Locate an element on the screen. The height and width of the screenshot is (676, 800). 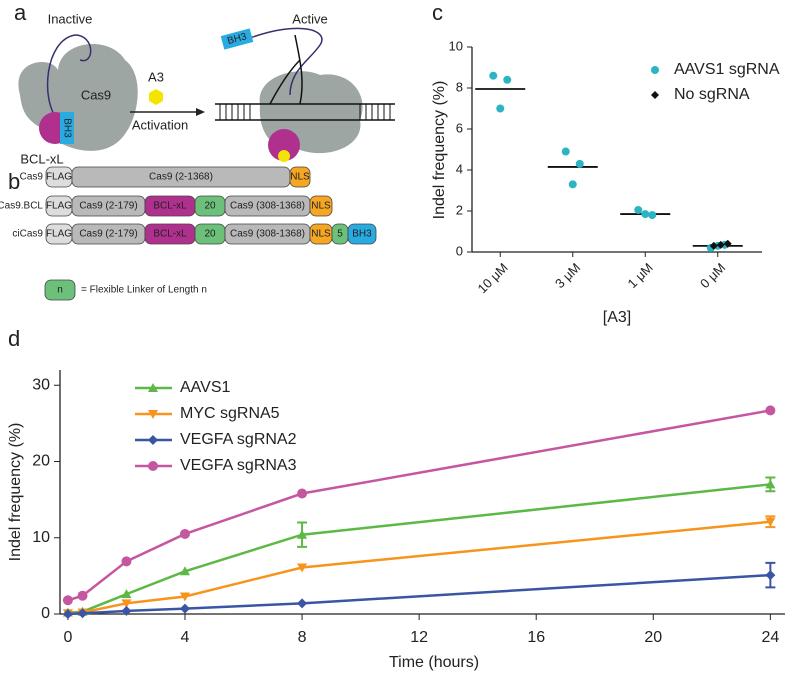
y-tick-label: 30 is located at coordinates (41, 384).